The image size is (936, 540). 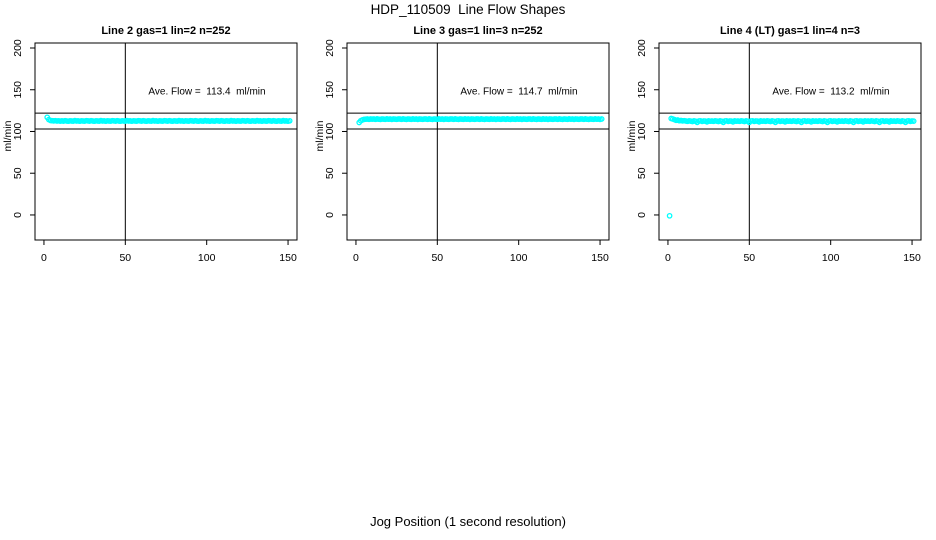 I want to click on ave-flow-annotation-line2: Ave. Flow = 113.4 ml/min, so click(x=207, y=92).